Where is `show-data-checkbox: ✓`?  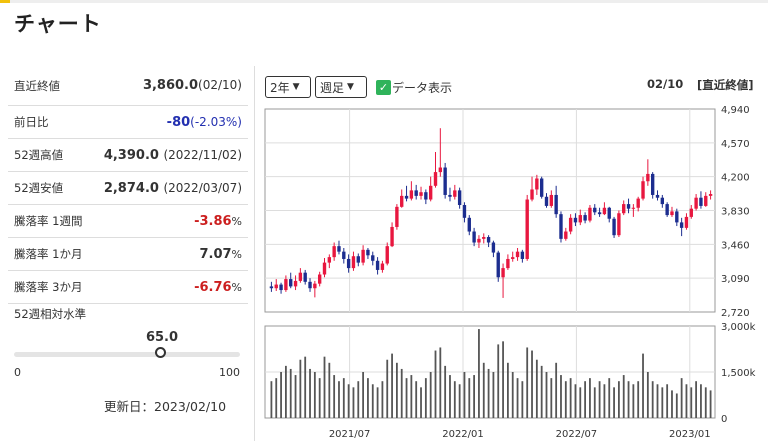
show-data-checkbox: ✓ is located at coordinates (383, 87).